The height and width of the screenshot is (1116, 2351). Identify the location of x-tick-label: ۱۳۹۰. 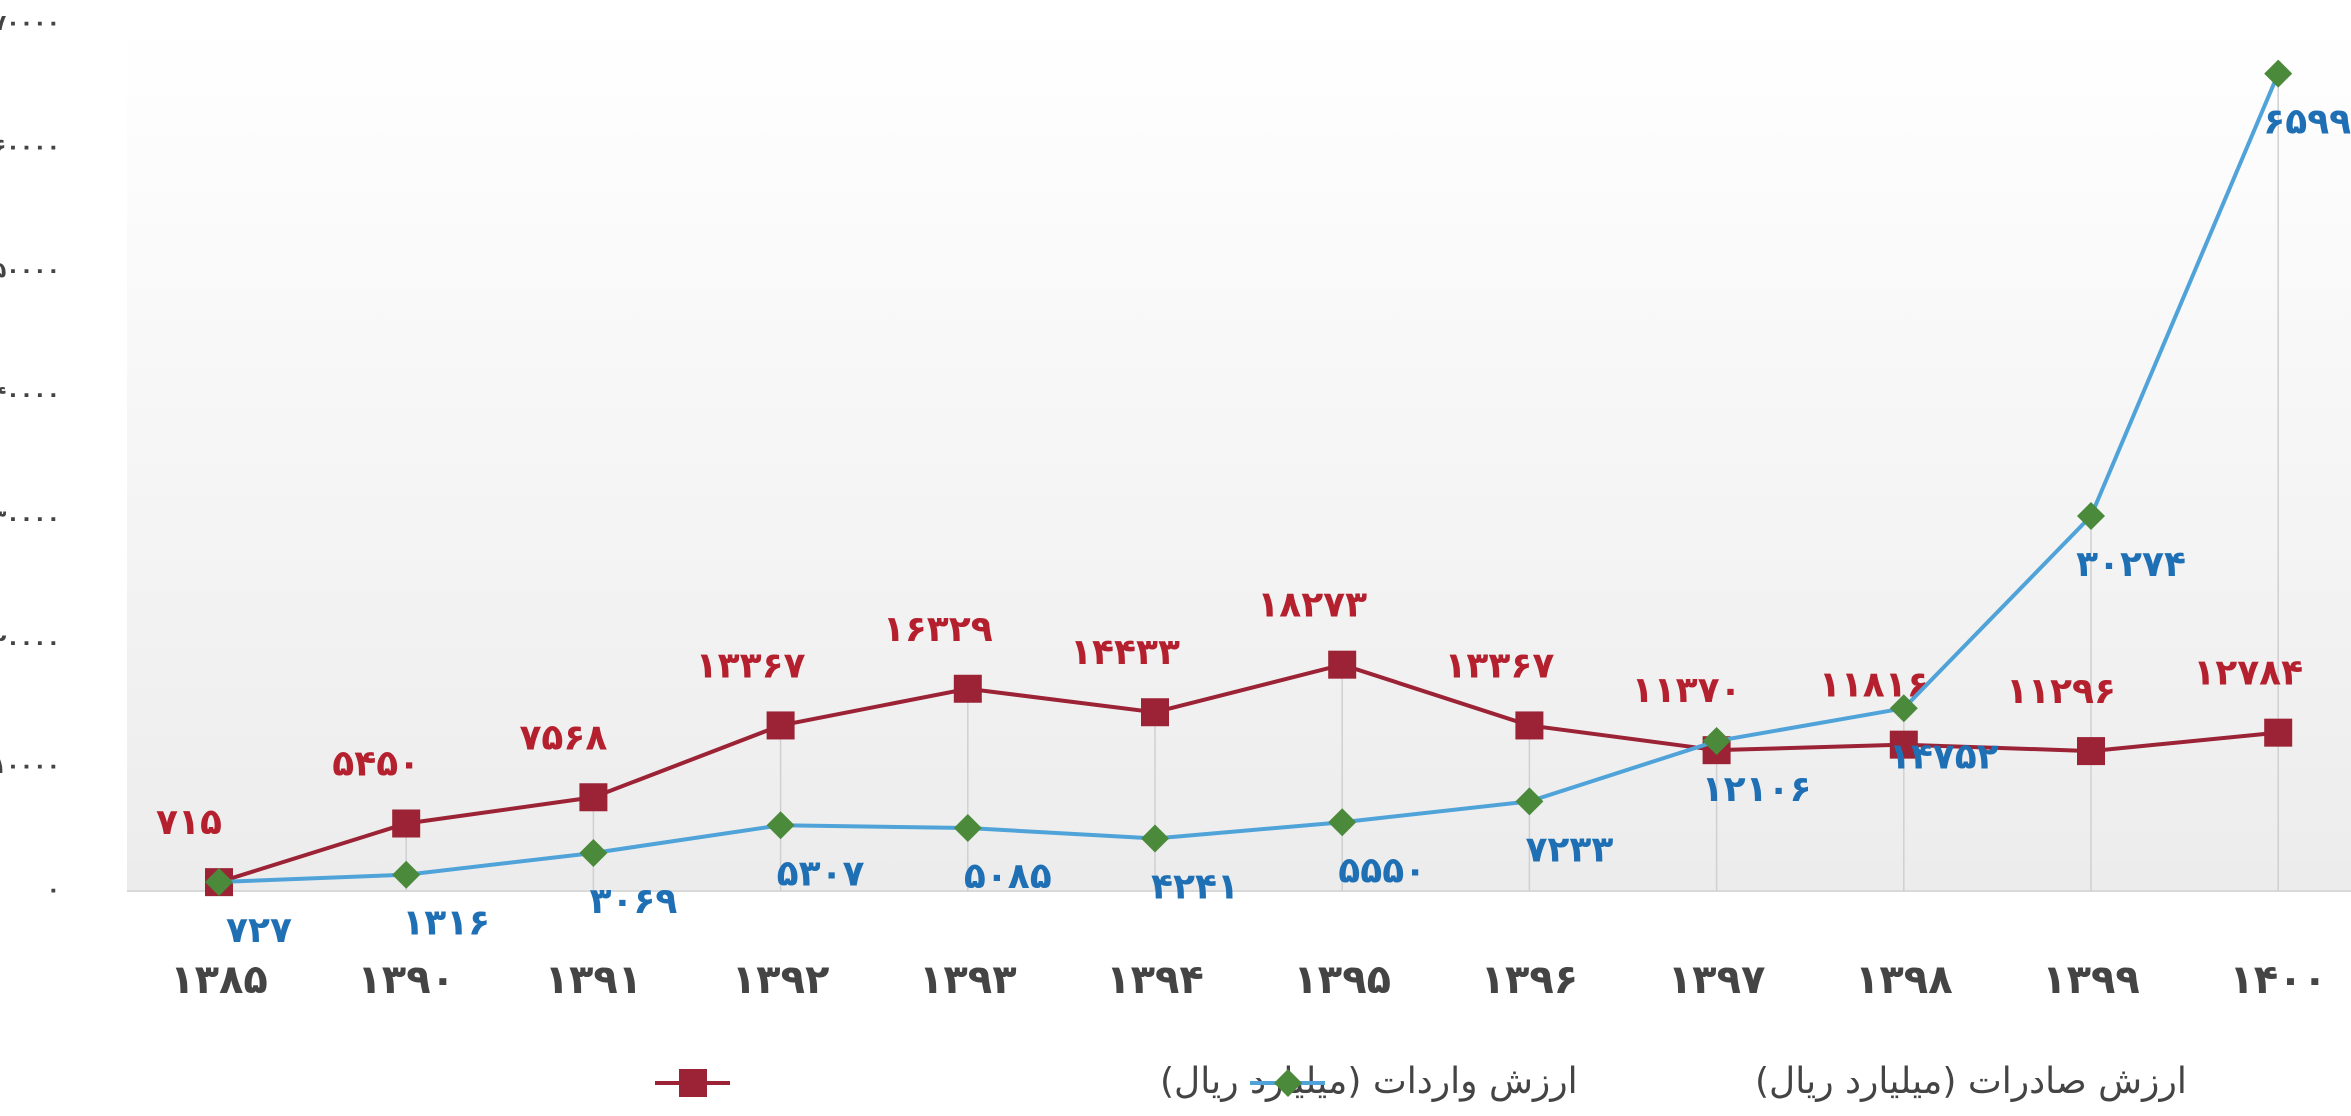
(406, 980).